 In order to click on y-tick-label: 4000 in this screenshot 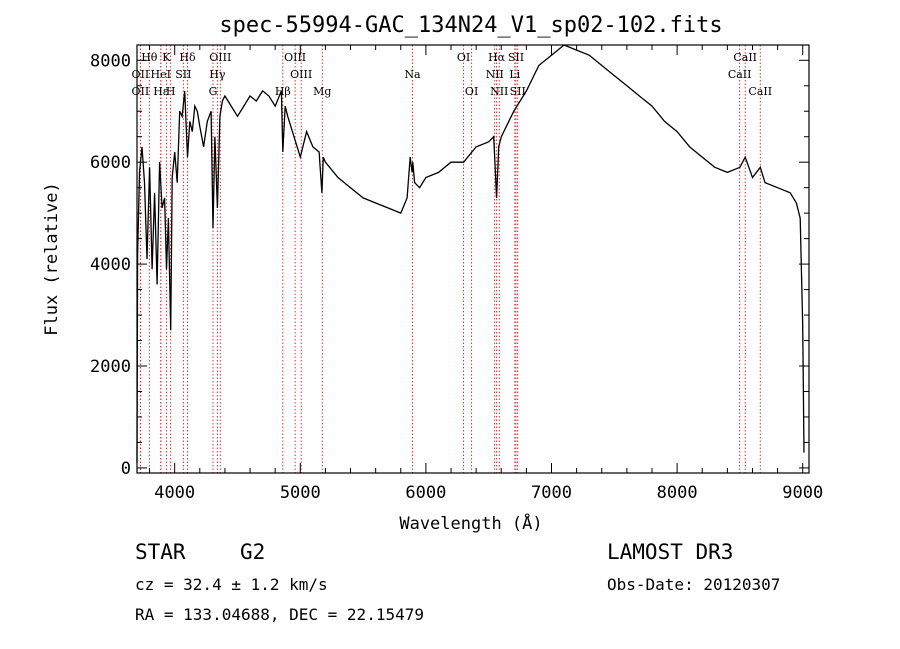, I will do `click(110, 265)`.